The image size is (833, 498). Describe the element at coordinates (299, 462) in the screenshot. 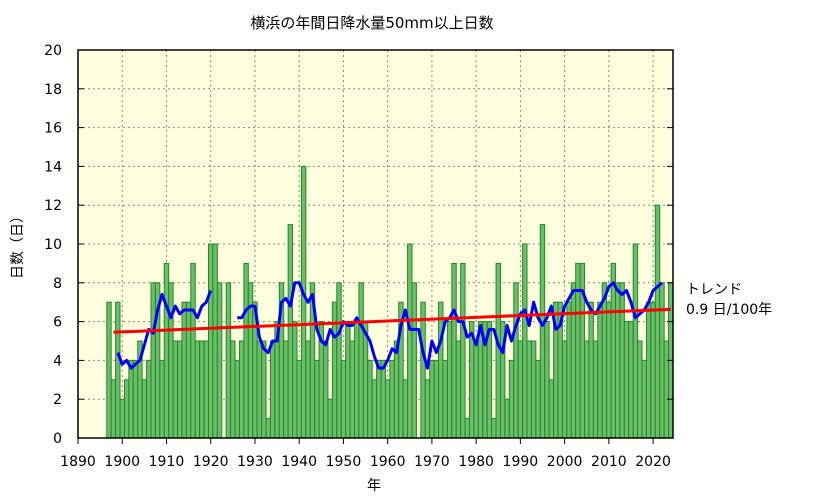

I see `x-tick-label: 1940` at that location.